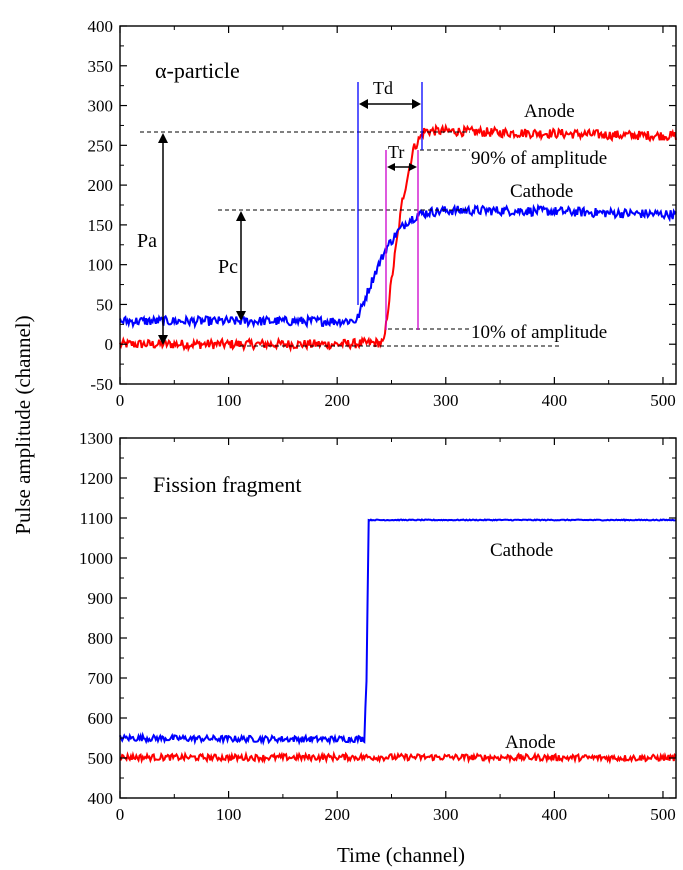  I want to click on y-tick-label: 300, so click(101, 106).